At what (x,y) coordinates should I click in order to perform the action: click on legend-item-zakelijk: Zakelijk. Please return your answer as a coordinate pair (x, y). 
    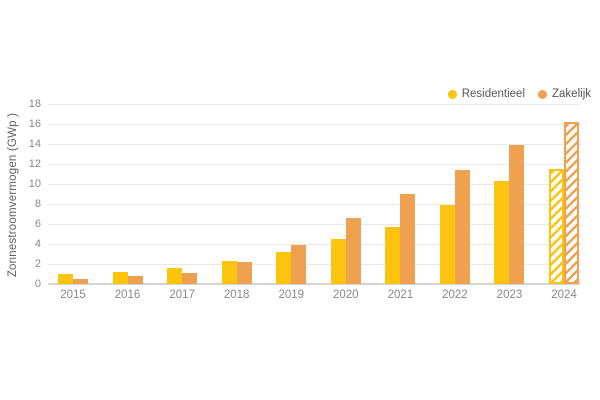
    Looking at the image, I should click on (564, 94).